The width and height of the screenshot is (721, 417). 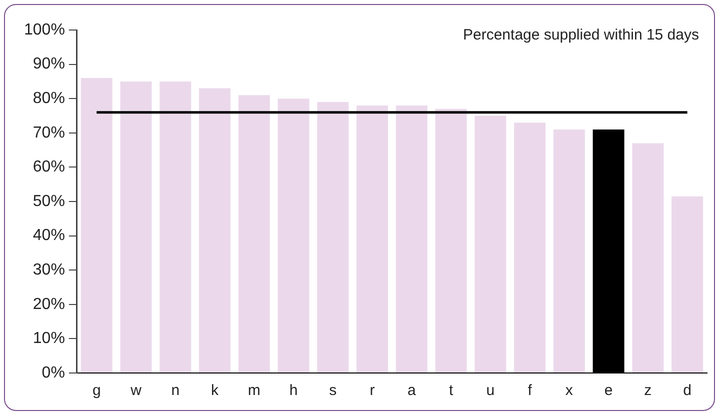 What do you see at coordinates (48, 235) in the screenshot?
I see `y-tick-label: 40%` at bounding box center [48, 235].